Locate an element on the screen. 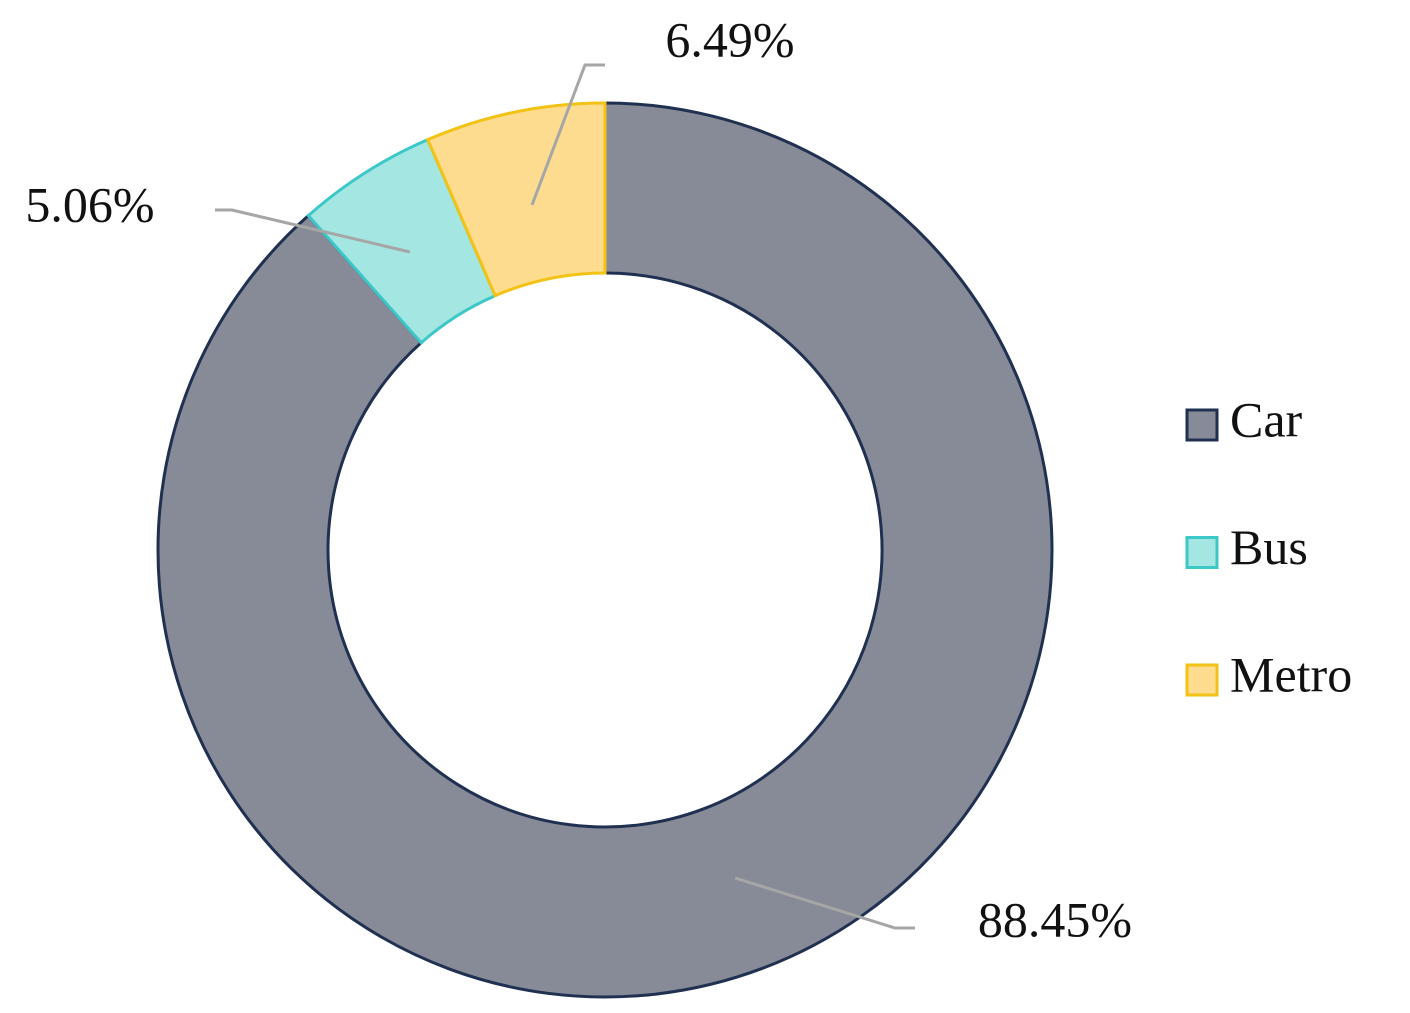  donut-segment is located at coordinates (516, 199).